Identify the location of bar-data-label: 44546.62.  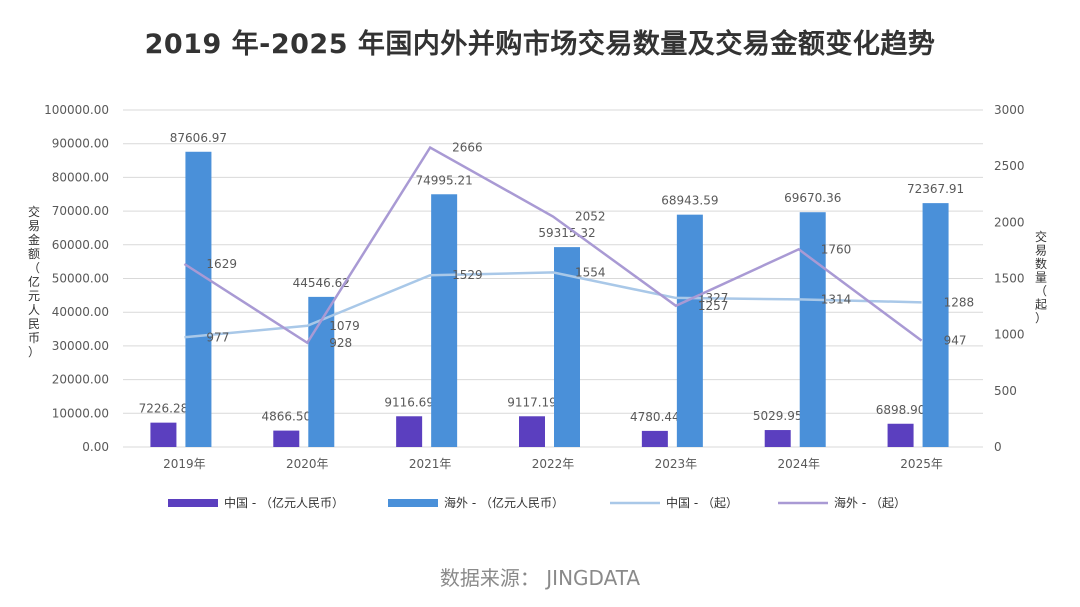
(321, 283).